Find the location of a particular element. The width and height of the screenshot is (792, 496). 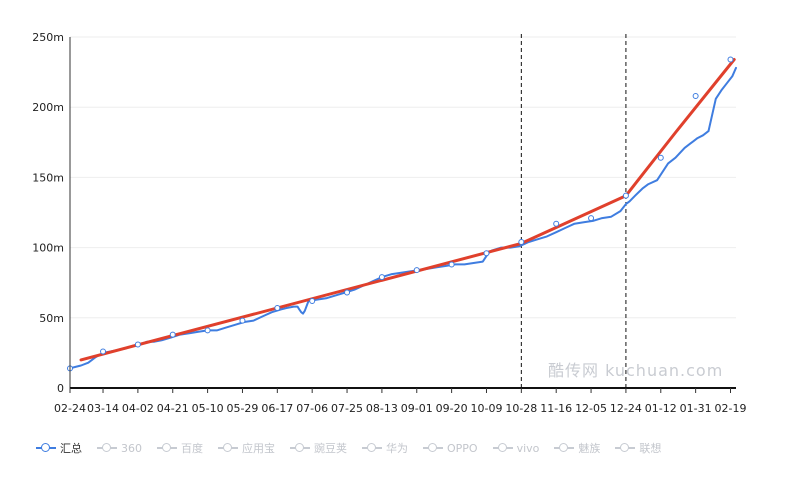

legend-item: 华为 is located at coordinates (385, 448).